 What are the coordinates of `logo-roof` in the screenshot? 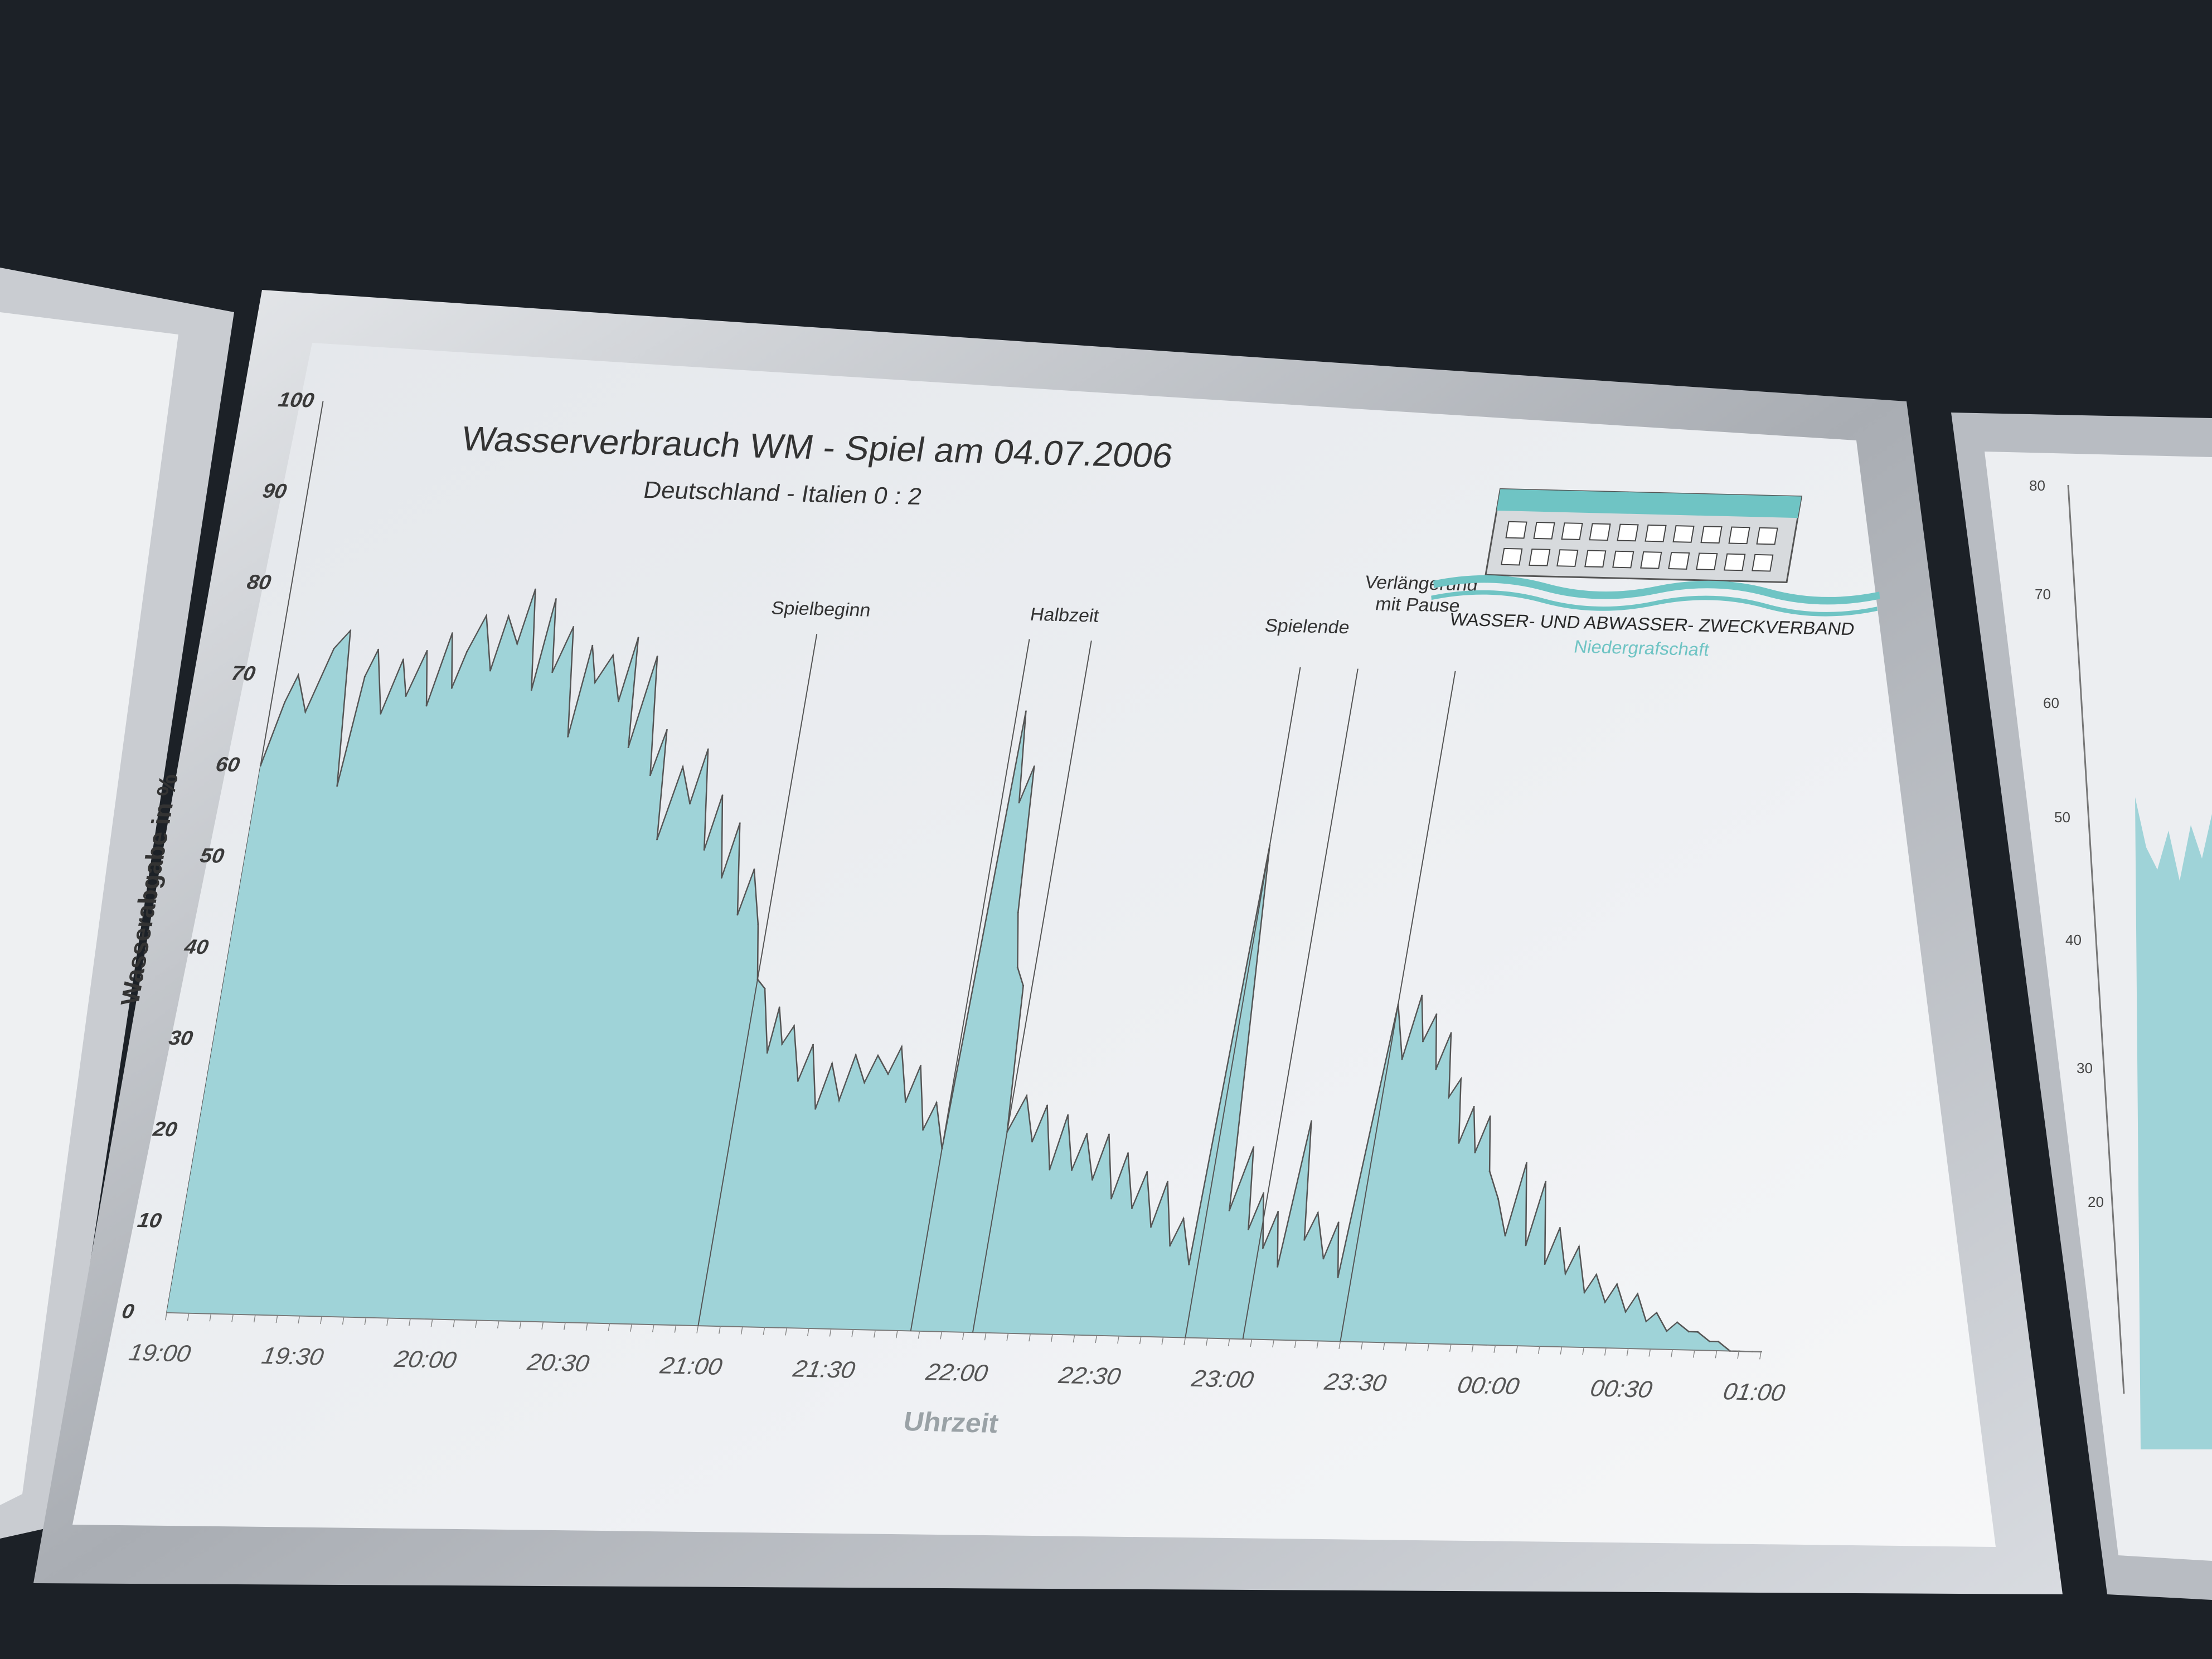 It's located at (1649, 503).